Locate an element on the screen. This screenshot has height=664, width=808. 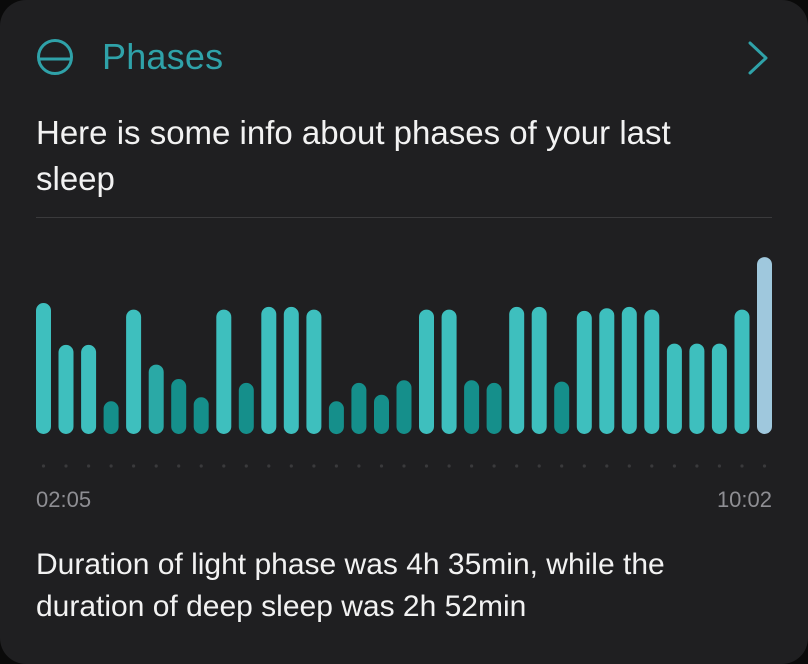
half-circle-icon is located at coordinates (55, 57).